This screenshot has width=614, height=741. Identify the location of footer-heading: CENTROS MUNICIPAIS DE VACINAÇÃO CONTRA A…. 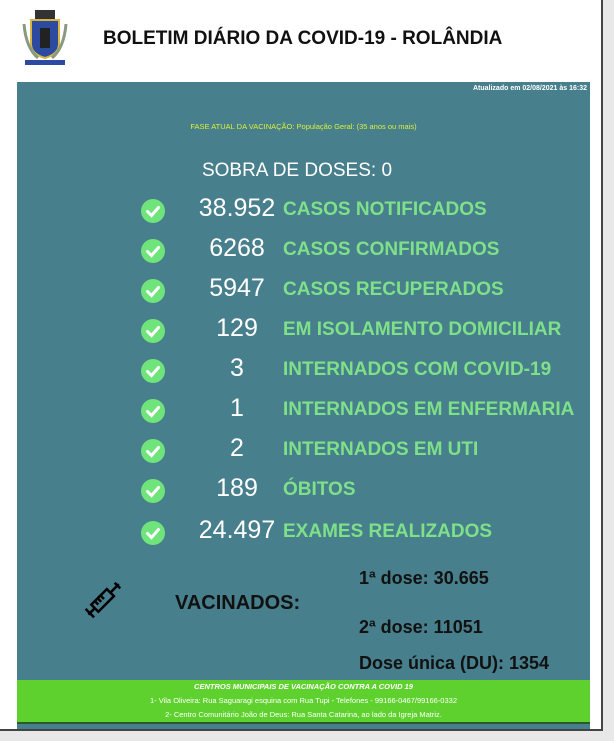
(303, 686).